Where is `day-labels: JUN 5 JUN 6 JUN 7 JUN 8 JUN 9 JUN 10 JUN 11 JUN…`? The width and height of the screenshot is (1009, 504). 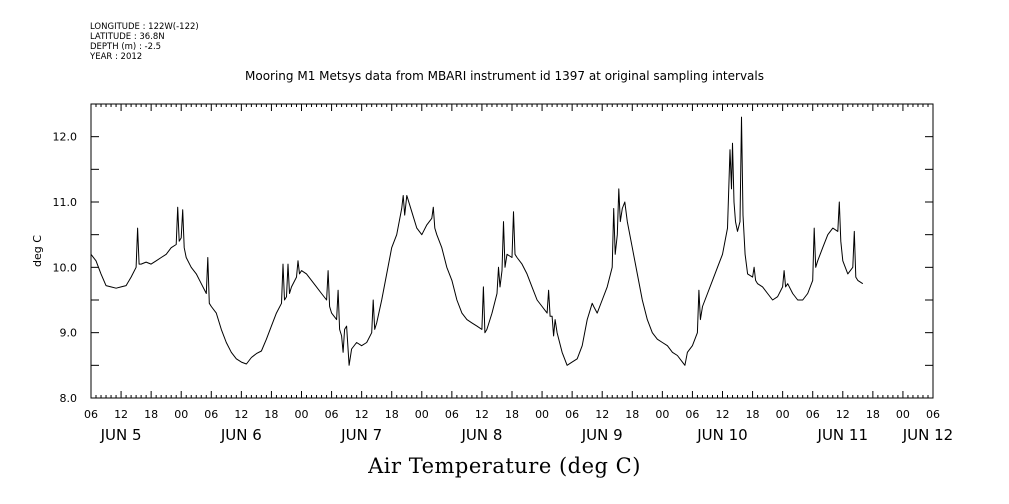 day-labels: JUN 5 JUN 6 JUN 7 JUN 8 JUN 9 JUN 10 JUN 11 JUN… is located at coordinates (527, 435).